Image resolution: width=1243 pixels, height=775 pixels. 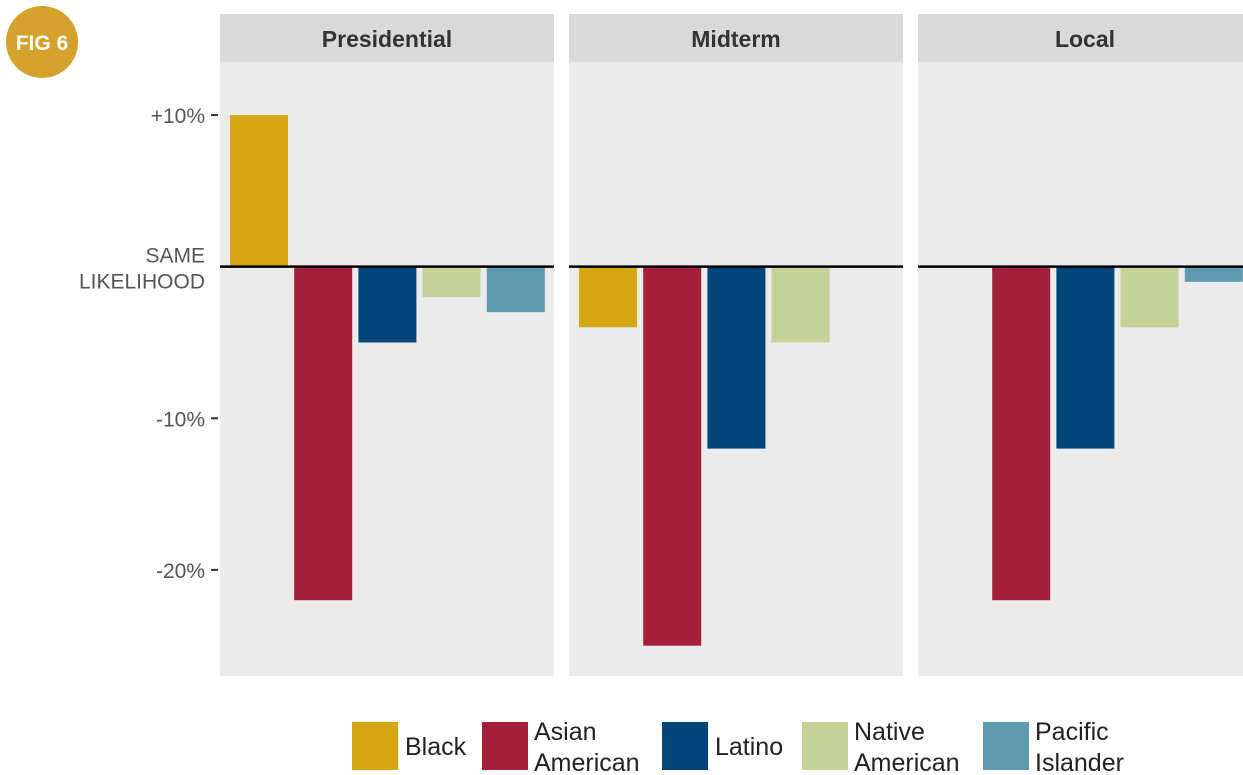 I want to click on y-tick: -20%, so click(x=187, y=571).